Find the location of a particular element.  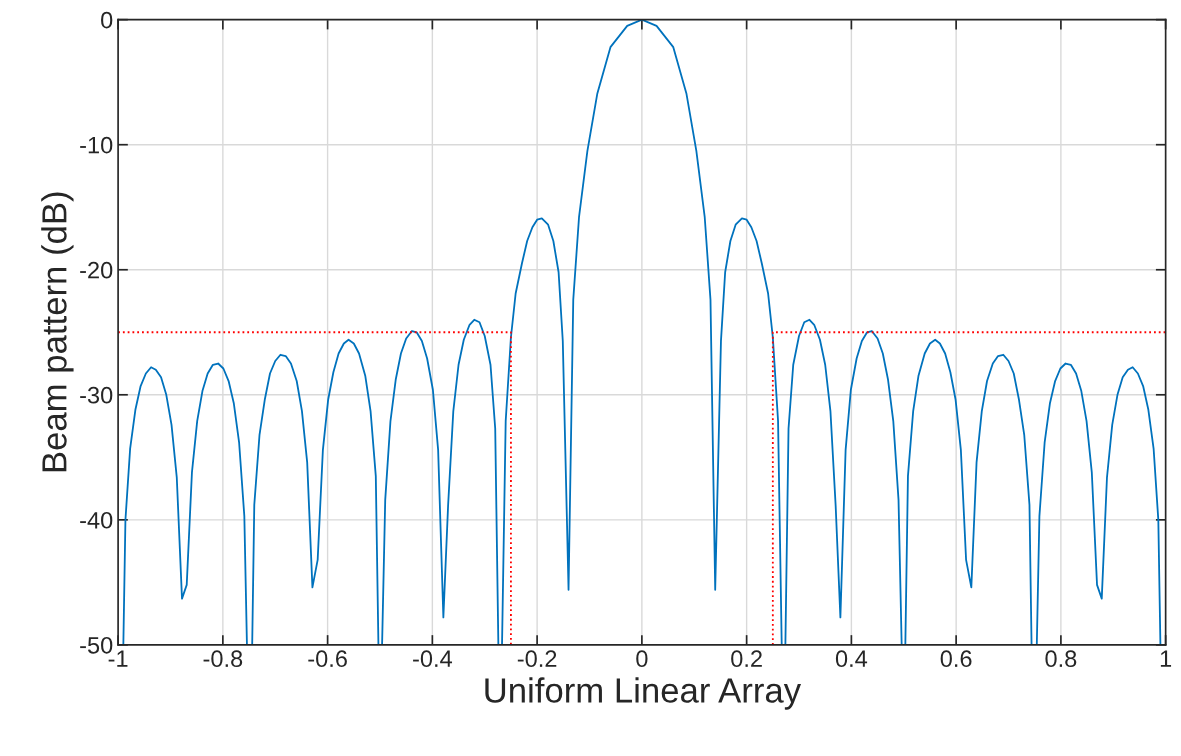

x-tick-label: -0.8 is located at coordinates (223, 659).